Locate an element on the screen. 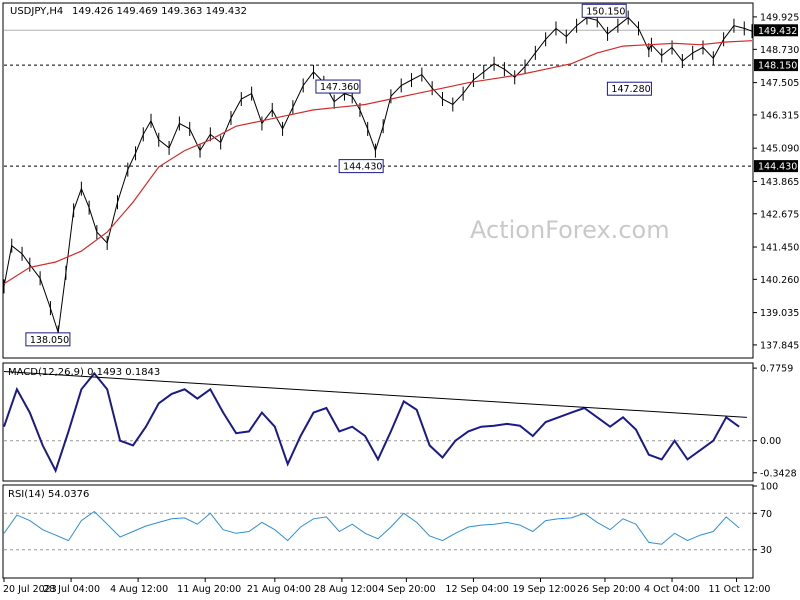 Image resolution: width=800 pixels, height=600 pixels. x-tick-label: 11 Oct 12:00 is located at coordinates (740, 589).